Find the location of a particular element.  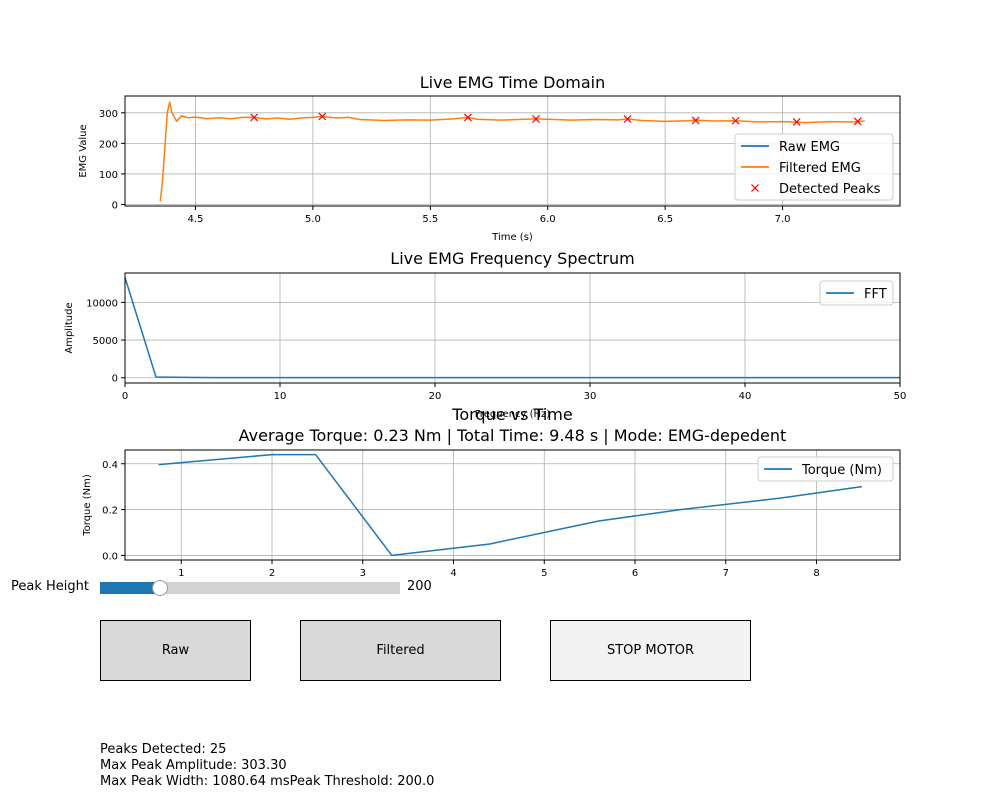

filtered-button: Filtered is located at coordinates (400, 650).